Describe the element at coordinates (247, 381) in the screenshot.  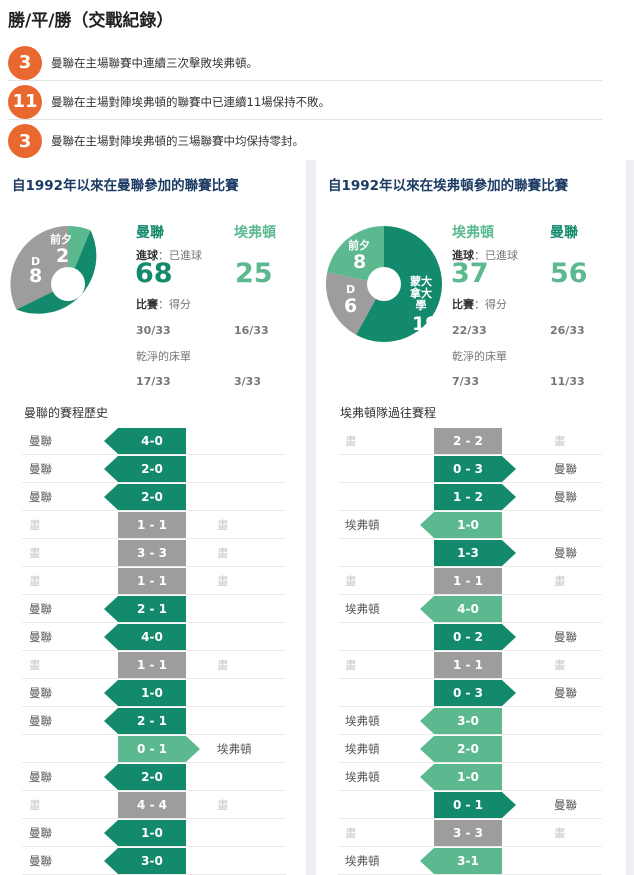
I see `clean-opponent: 3/33` at that location.